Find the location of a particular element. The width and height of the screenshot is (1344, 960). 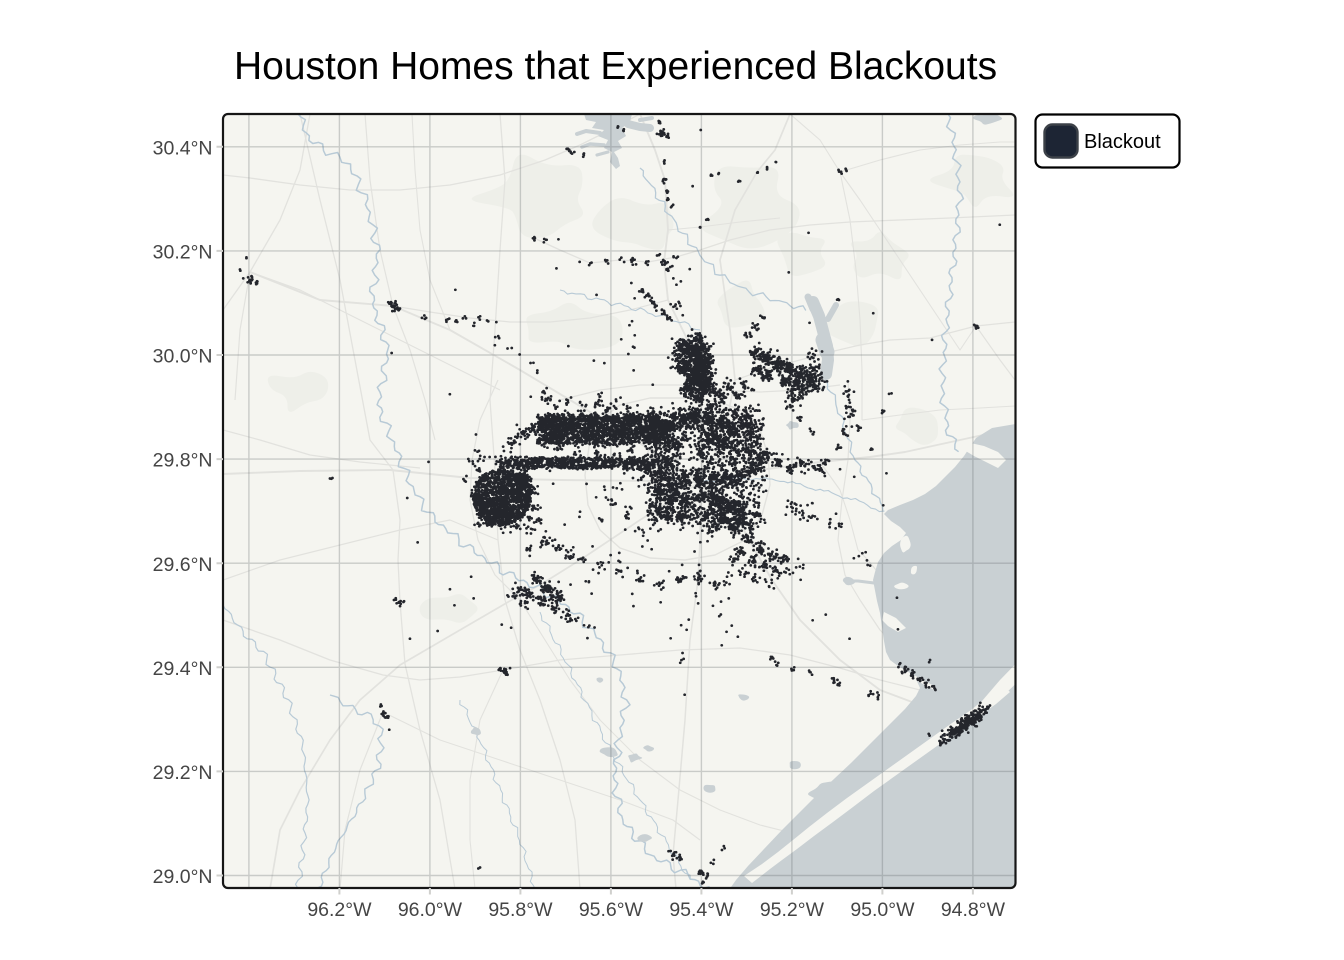

svg-text: Blackout is located at coordinates (1122, 142).